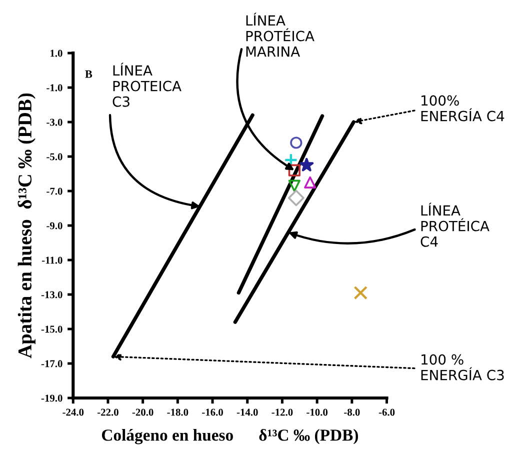 This screenshot has height=468, width=515. Describe the element at coordinates (462, 108) in the screenshot. I see `annotation: 100% ENERGÍA C4` at that location.